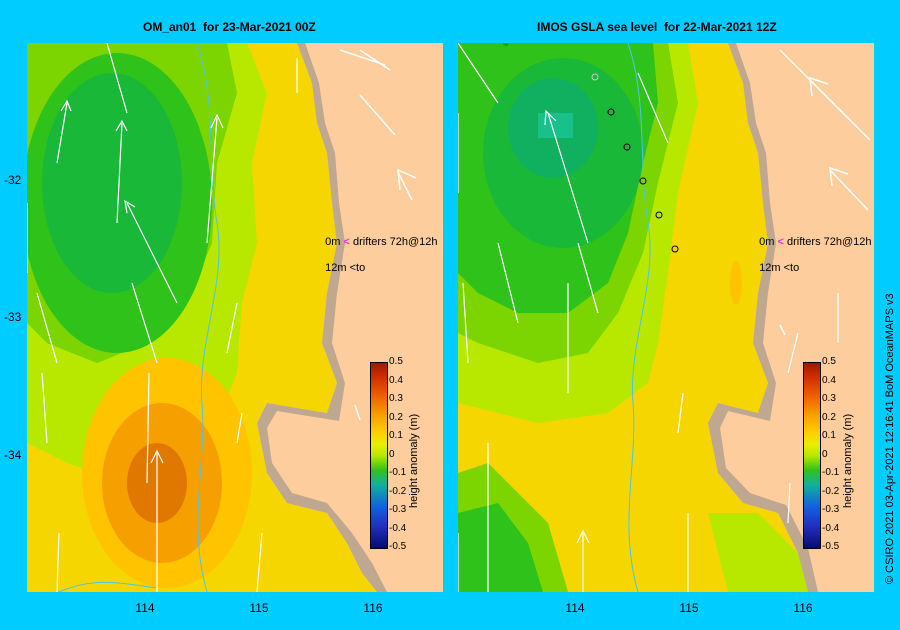 The image size is (900, 630). Describe the element at coordinates (812, 249) in the screenshot. I see `right-drifter-legend: 0m < drifters 72h@12h 12m <to` at that location.